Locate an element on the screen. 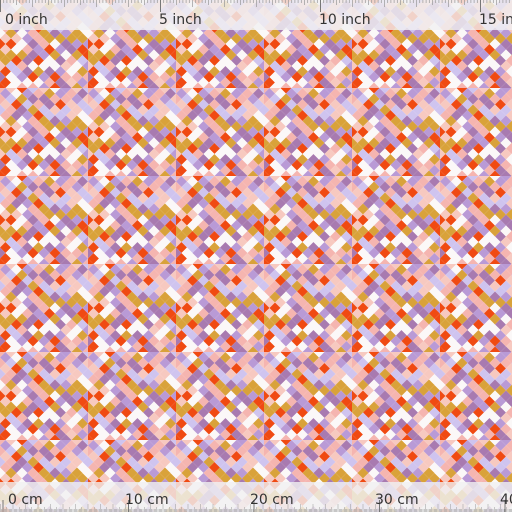  cm-label: 20 cm is located at coordinates (272, 500).